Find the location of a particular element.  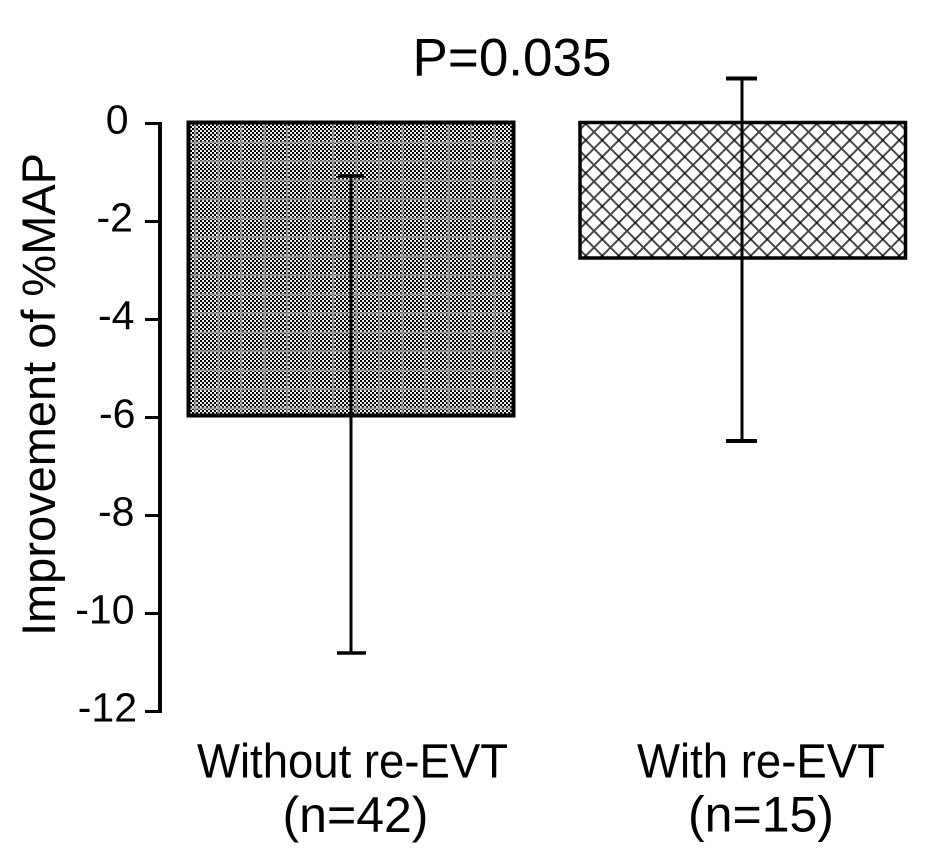

svg-text: -12 is located at coordinates (107, 708).